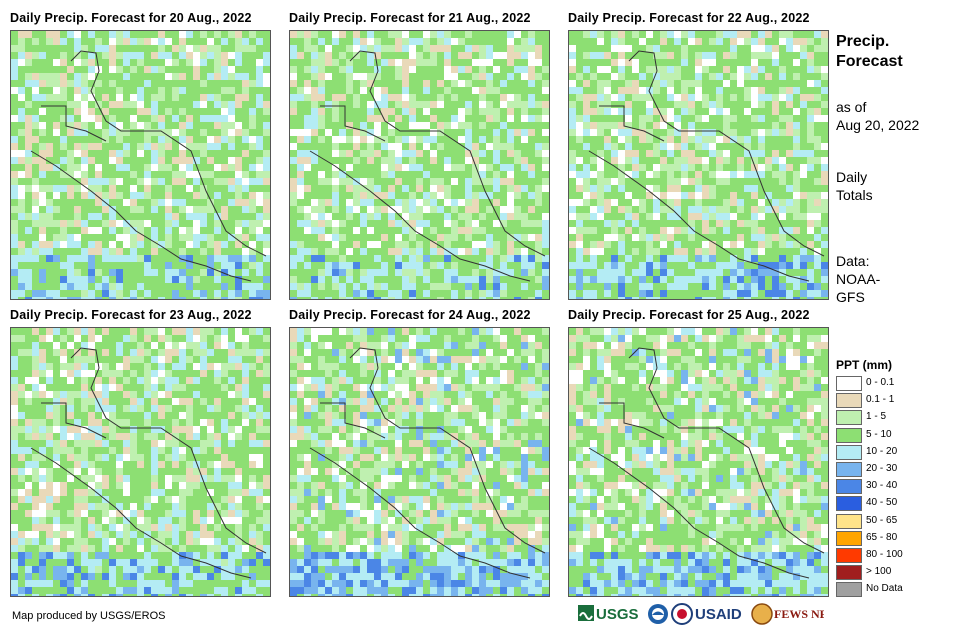 The image size is (970, 635). Describe the element at coordinates (131, 315) in the screenshot. I see `panel-title-4: Daily Precip. Forecast for 23 Aug., 2022` at that location.